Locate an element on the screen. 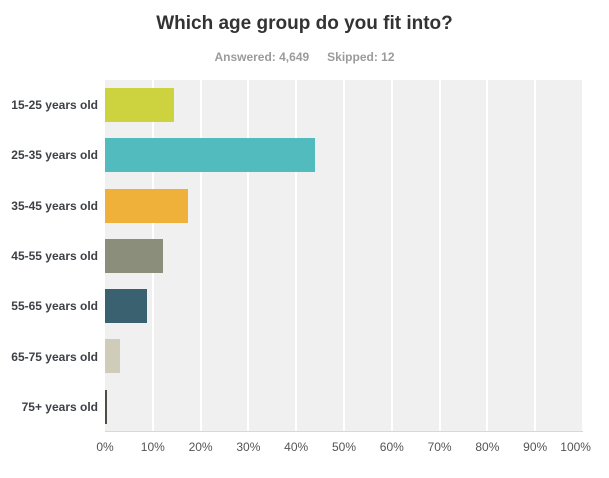 This screenshot has height=478, width=609. x-tick-label: 100% is located at coordinates (575, 447).